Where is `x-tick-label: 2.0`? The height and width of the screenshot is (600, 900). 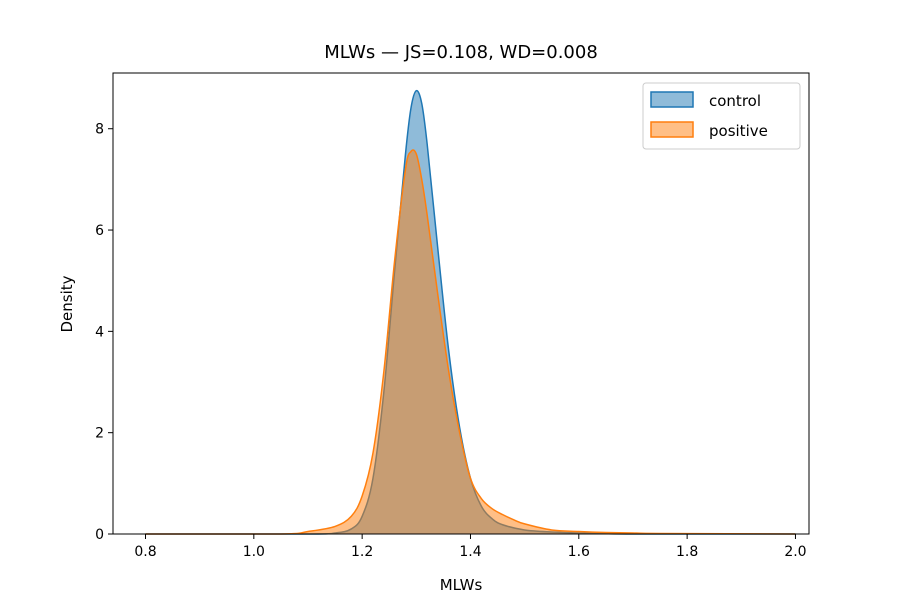 x-tick-label: 2.0 is located at coordinates (795, 552).